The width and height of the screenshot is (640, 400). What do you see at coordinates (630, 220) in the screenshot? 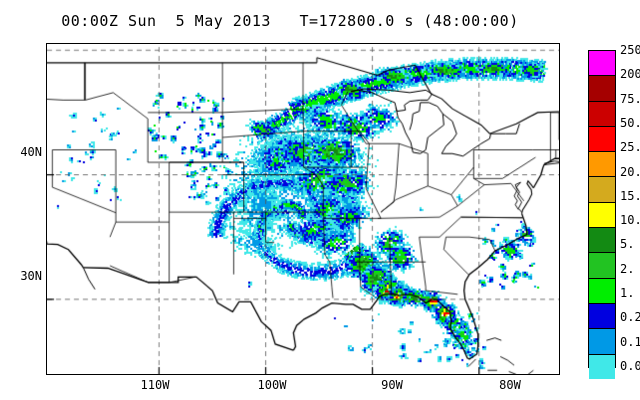
I see `colorbar-tick: 10.` at bounding box center [630, 220].